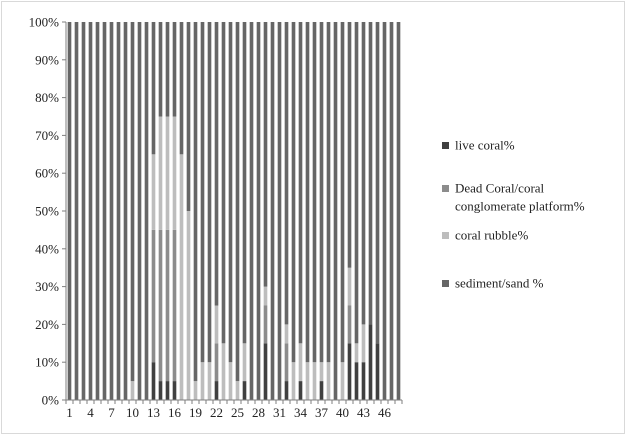 Image resolution: width=627 pixels, height=436 pixels. I want to click on bar-segment-s3-x22, so click(217, 164).